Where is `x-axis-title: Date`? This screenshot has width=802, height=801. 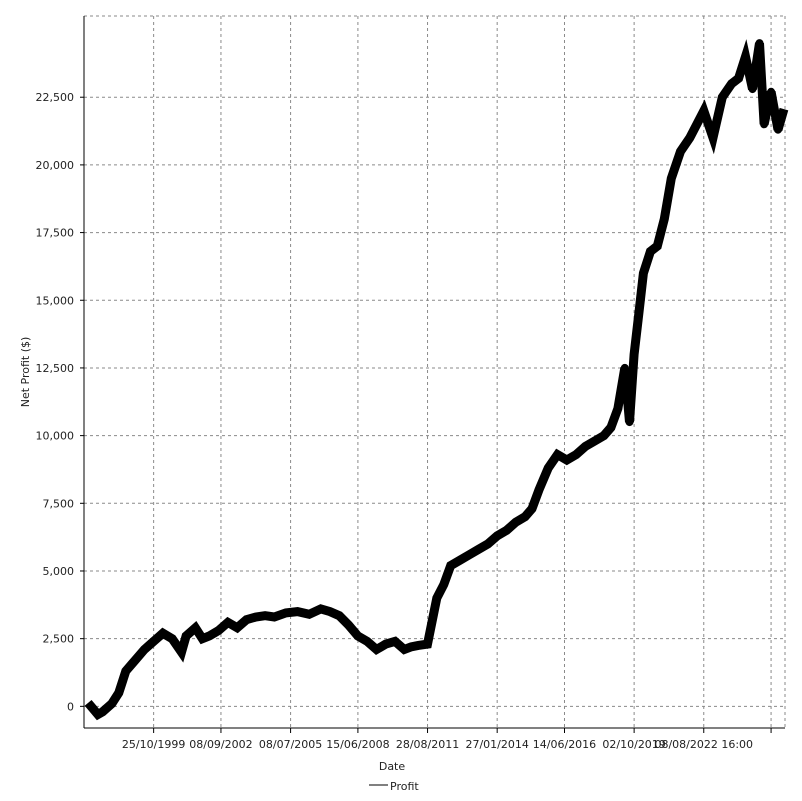 x-axis-title: Date is located at coordinates (392, 766).